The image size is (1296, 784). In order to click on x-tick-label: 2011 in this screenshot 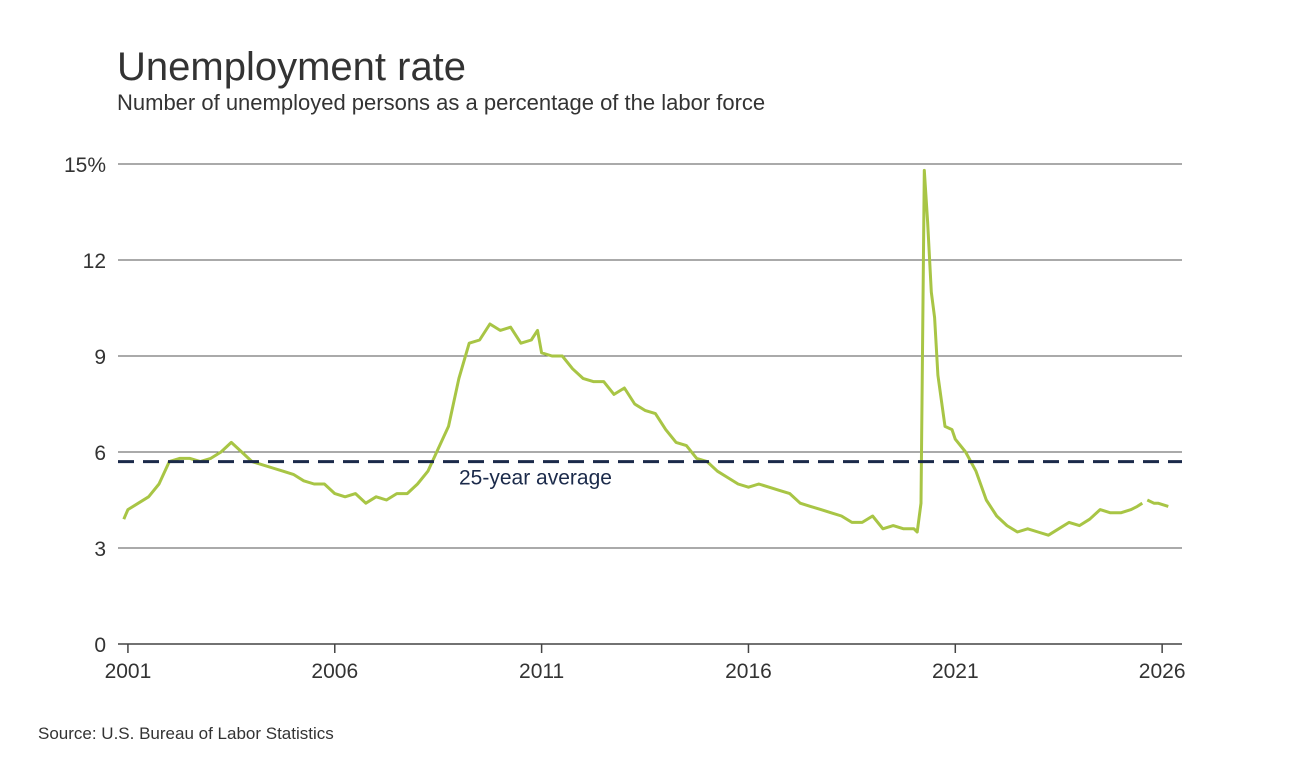, I will do `click(541, 671)`.